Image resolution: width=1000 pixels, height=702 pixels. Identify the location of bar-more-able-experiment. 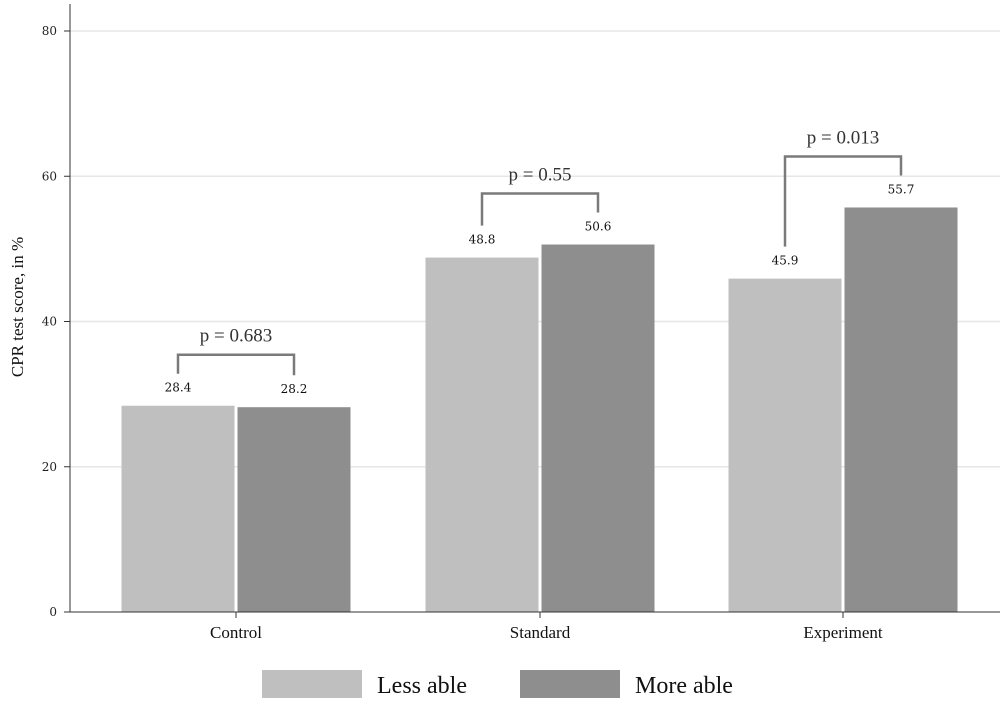
(901, 409).